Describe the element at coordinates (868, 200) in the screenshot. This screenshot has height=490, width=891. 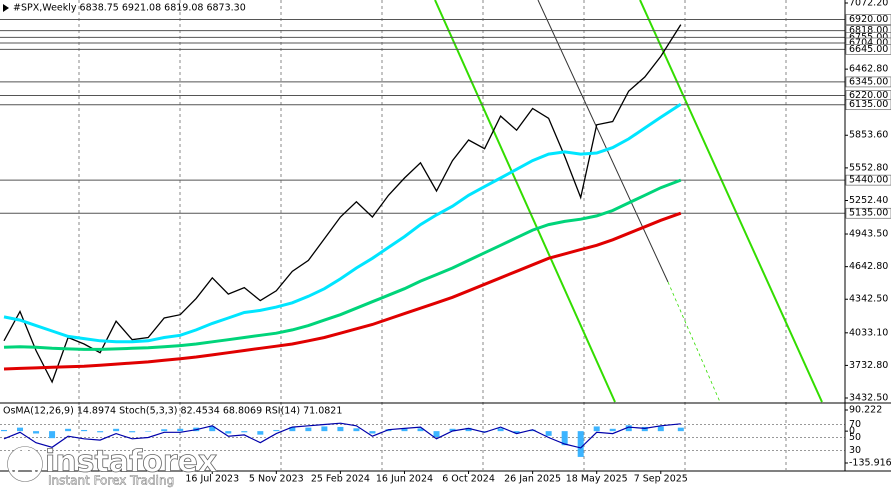
I see `y-tick-label: 5252.40` at that location.